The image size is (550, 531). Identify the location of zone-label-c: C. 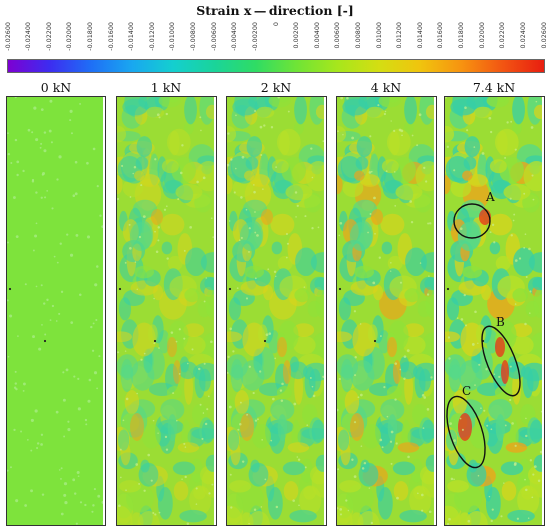
(467, 391).